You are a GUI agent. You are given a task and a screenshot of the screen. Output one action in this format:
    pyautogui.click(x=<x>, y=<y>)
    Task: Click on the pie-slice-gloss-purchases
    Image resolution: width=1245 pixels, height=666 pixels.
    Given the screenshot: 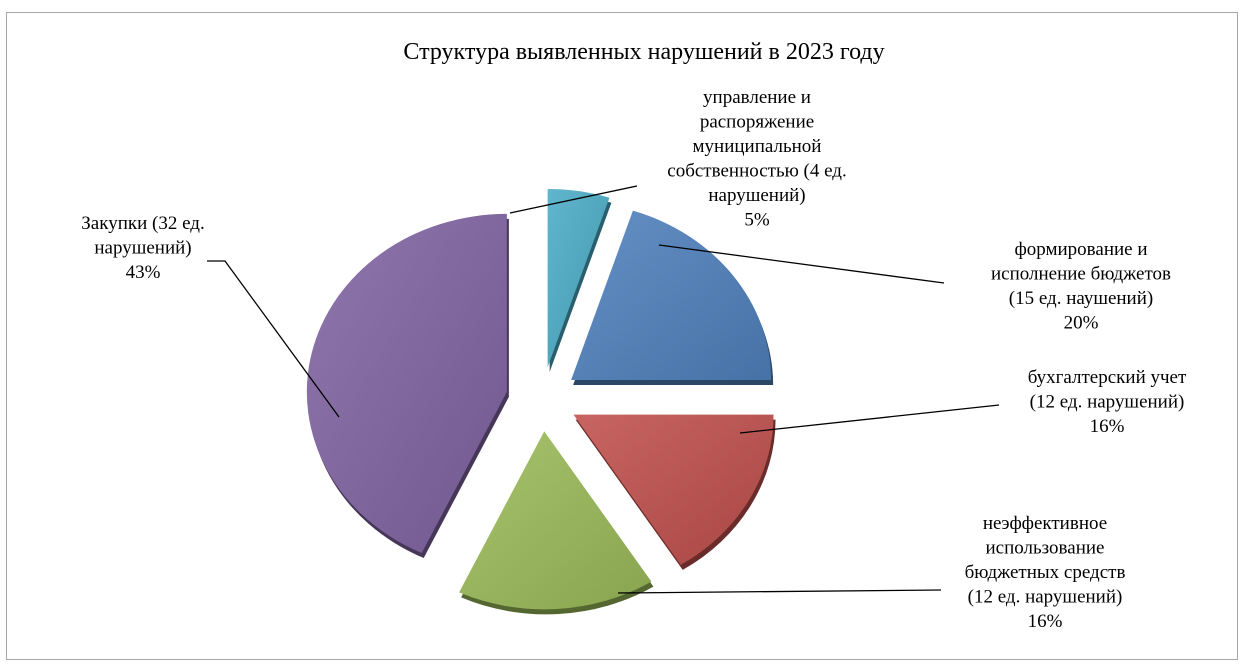 What is the action you would take?
    pyautogui.click(x=406, y=383)
    